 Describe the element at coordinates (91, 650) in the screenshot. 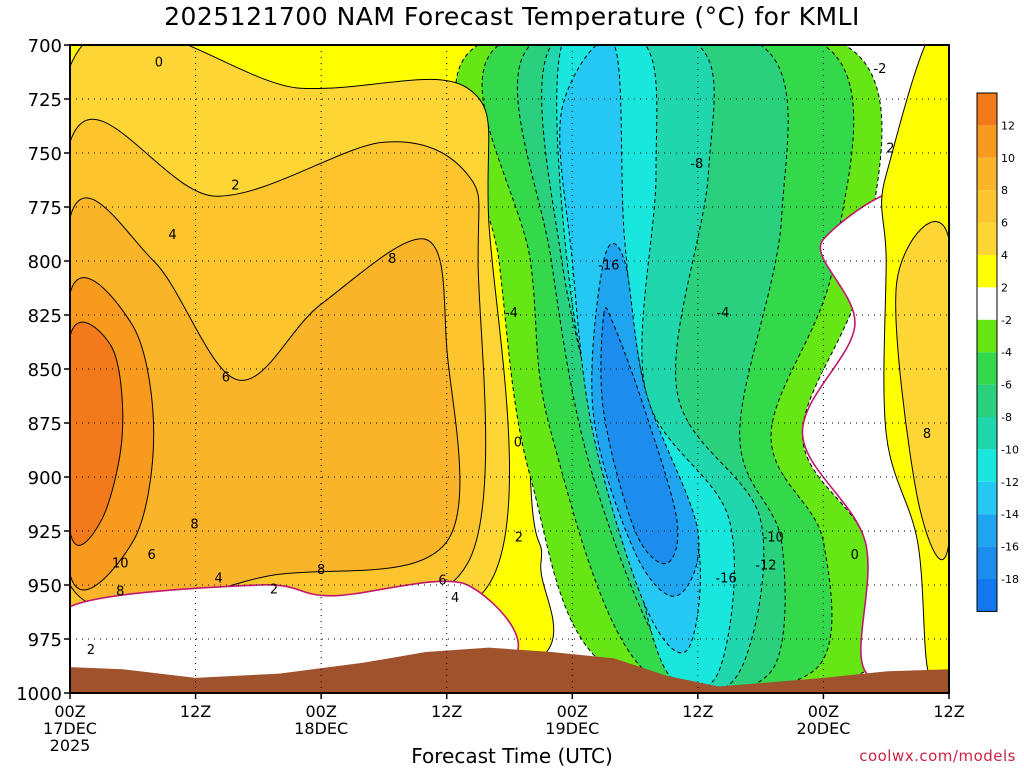

I see `contour-label-14: 2` at that location.